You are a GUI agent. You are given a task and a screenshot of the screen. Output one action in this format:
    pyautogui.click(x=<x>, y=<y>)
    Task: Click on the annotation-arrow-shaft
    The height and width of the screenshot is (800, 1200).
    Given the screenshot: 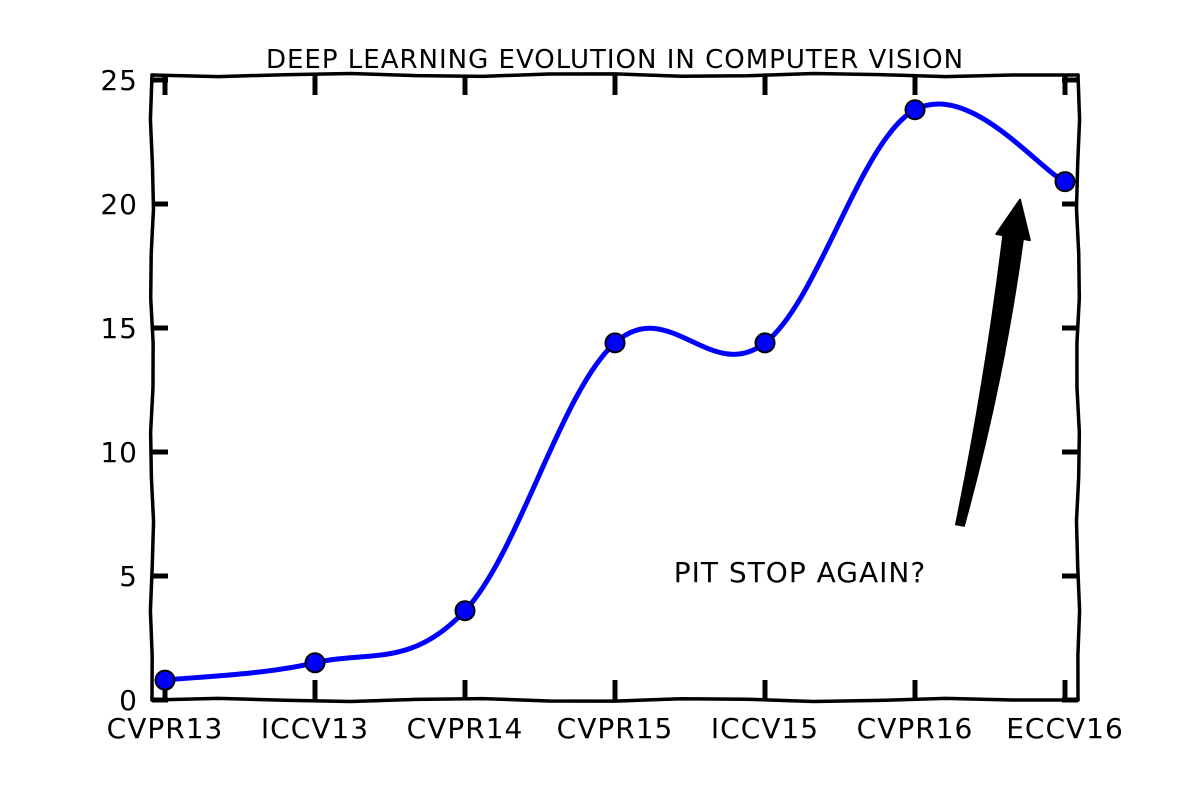 What is the action you would take?
    pyautogui.click(x=989, y=380)
    